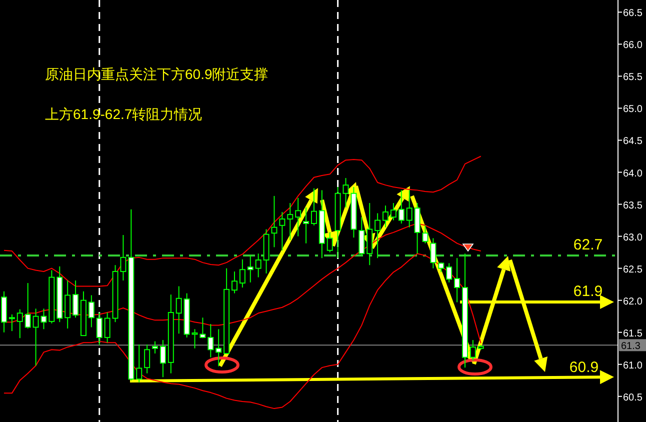 Image resolution: width=646 pixels, height=422 pixels. I want to click on y-tick-label: 64.5, so click(633, 142).